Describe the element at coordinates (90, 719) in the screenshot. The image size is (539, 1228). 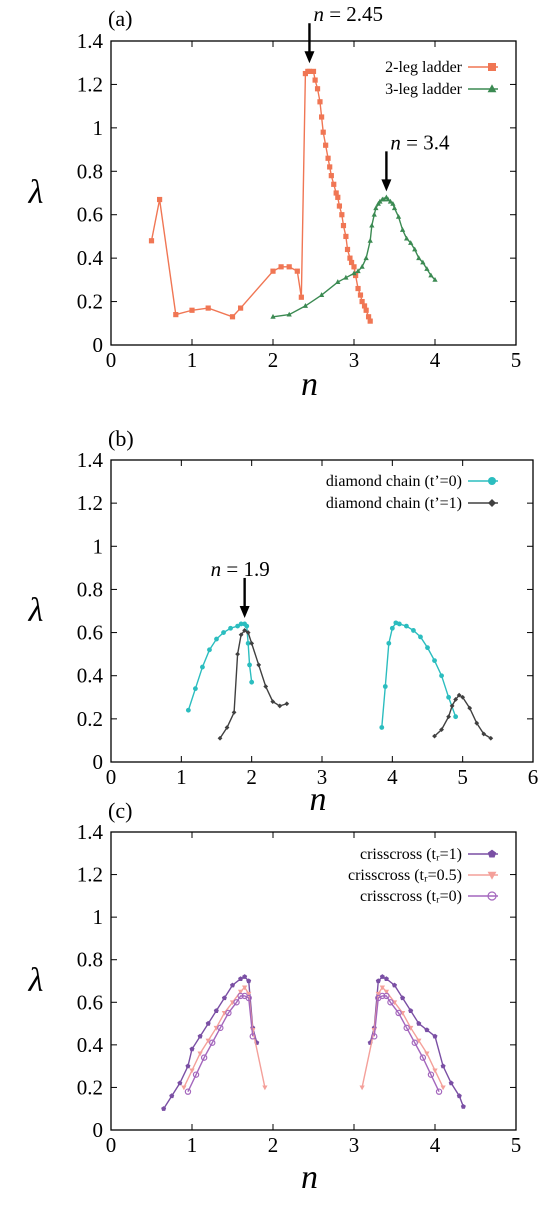
I see `y-tick-label: 0.2` at that location.